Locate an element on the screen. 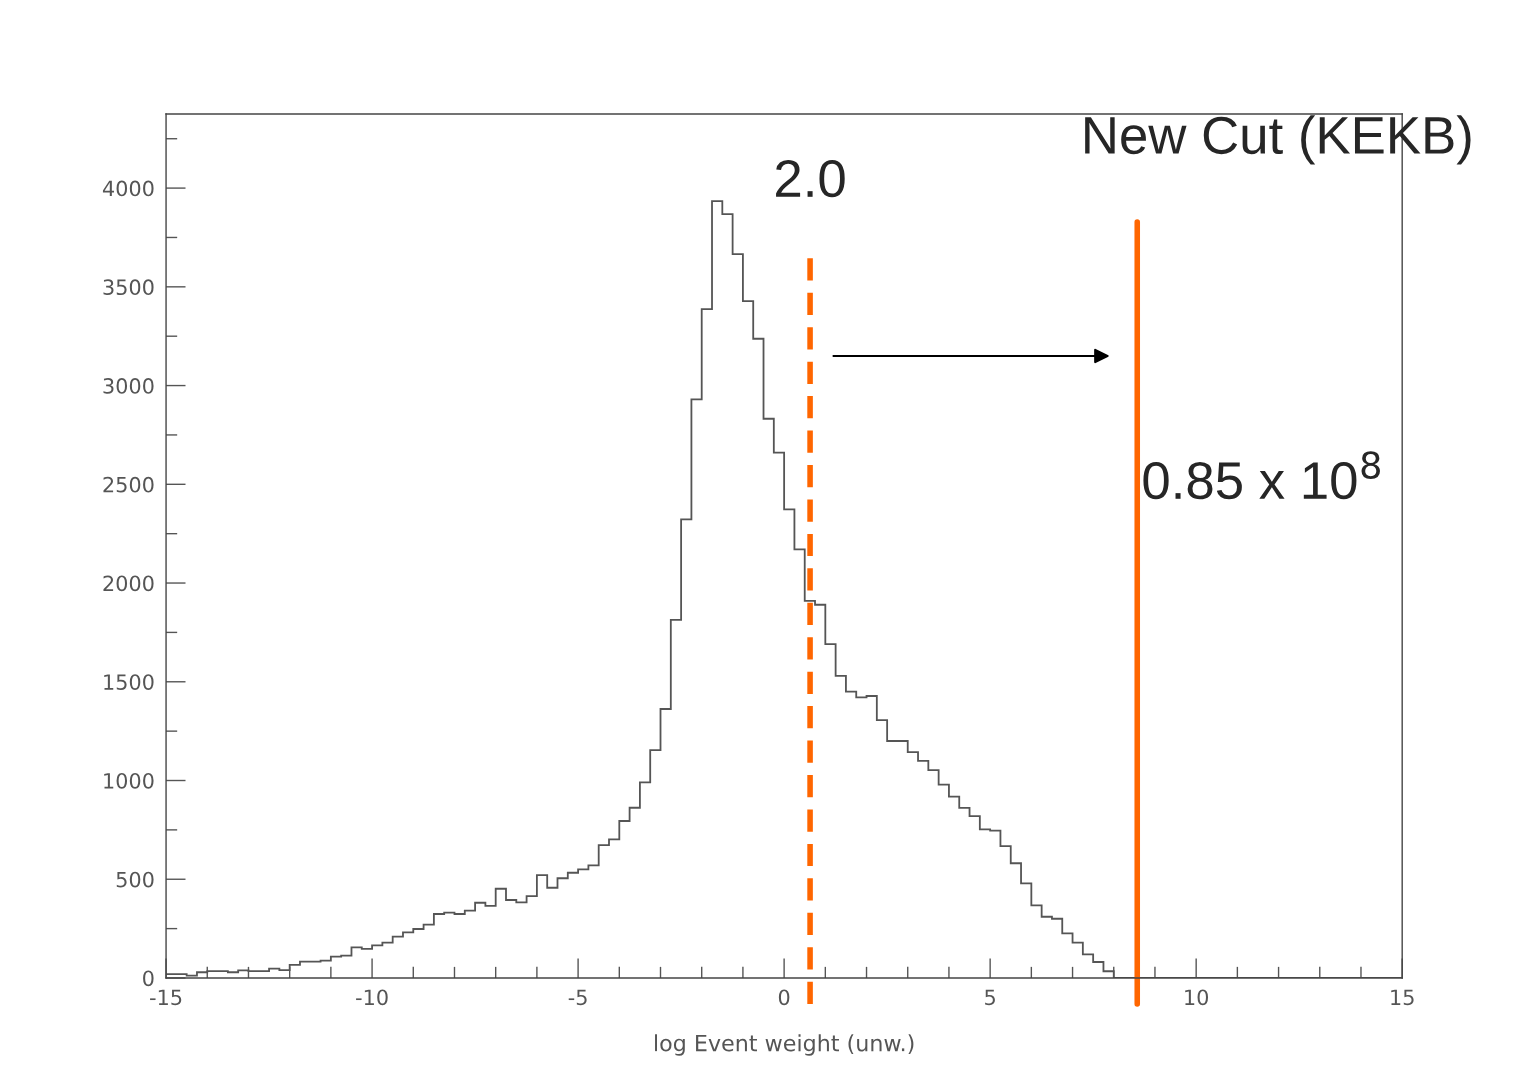 The image size is (1539, 1081). annotation: 2.0 is located at coordinates (810, 178).